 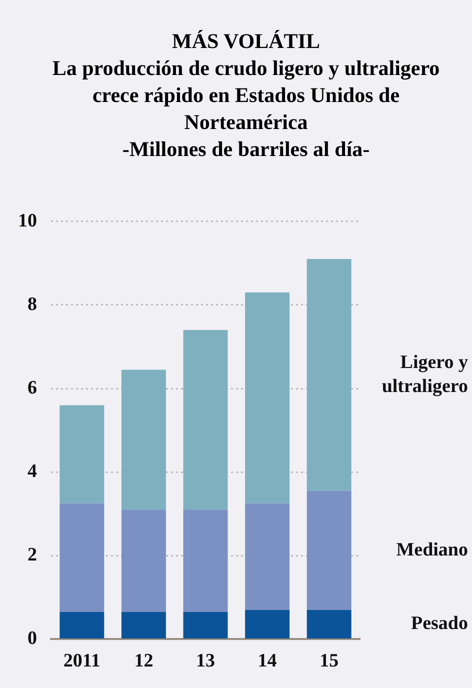 What do you see at coordinates (432, 549) in the screenshot?
I see `text: Mediano` at bounding box center [432, 549].